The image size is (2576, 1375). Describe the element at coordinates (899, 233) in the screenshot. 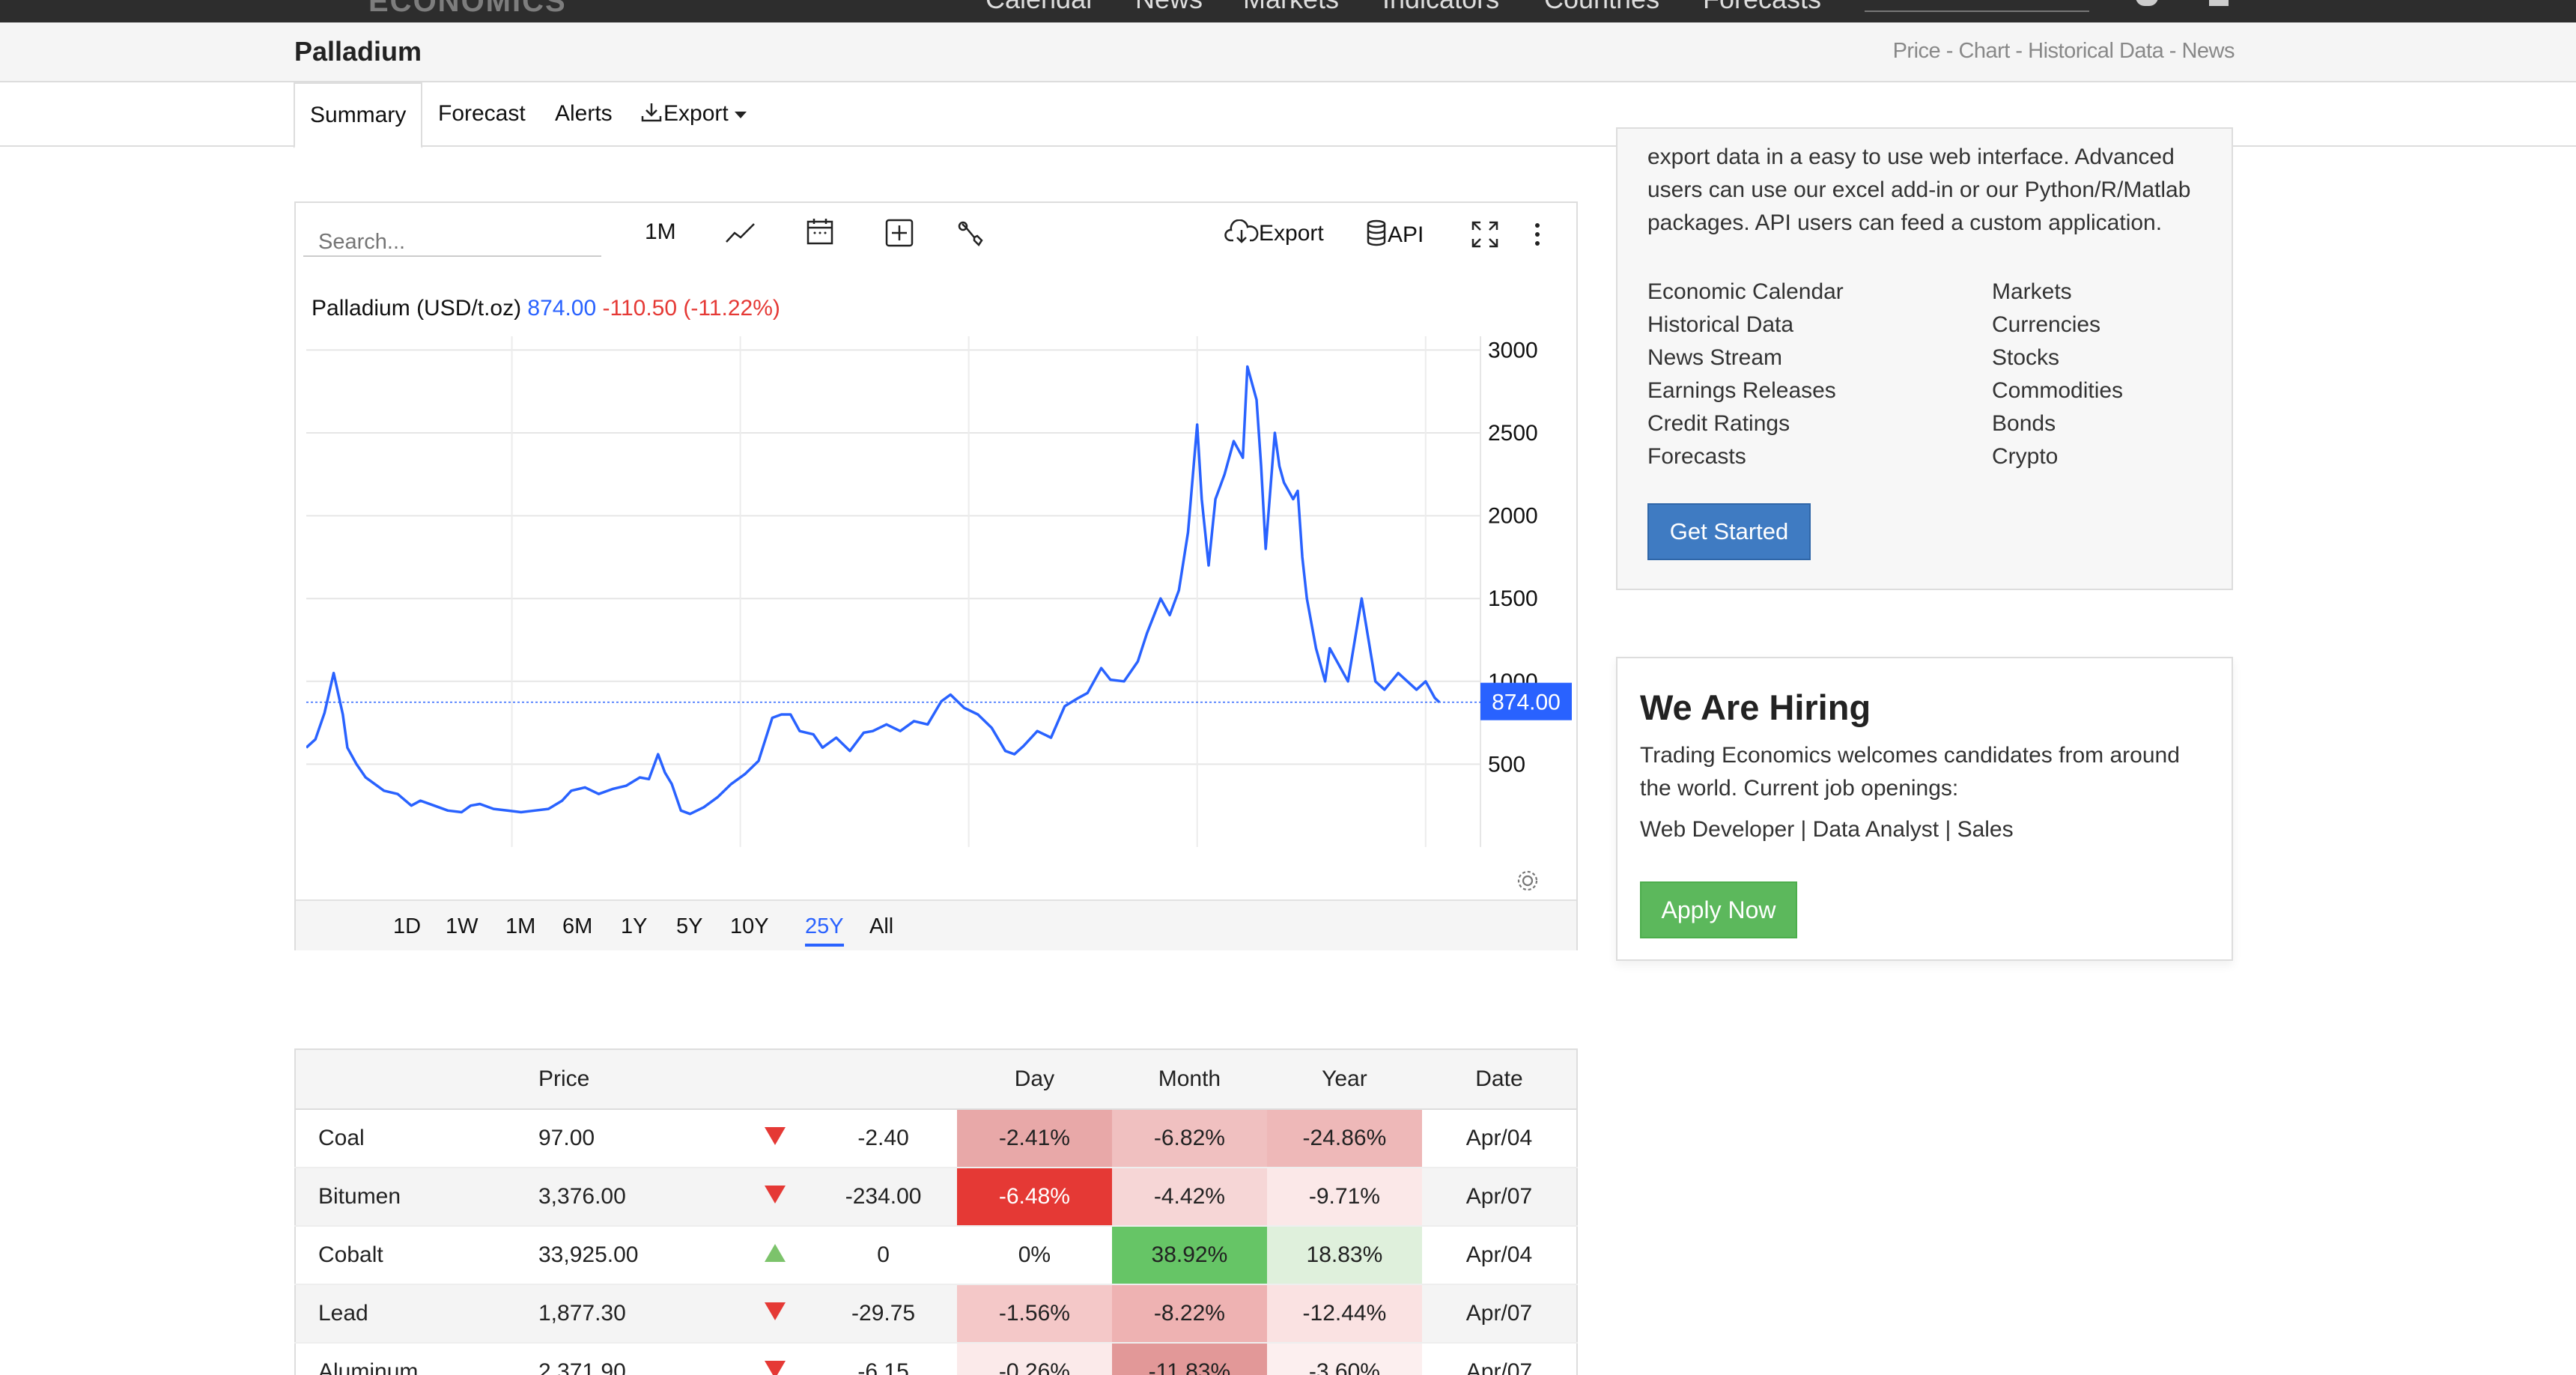

I see `add-indicator-icon` at that location.